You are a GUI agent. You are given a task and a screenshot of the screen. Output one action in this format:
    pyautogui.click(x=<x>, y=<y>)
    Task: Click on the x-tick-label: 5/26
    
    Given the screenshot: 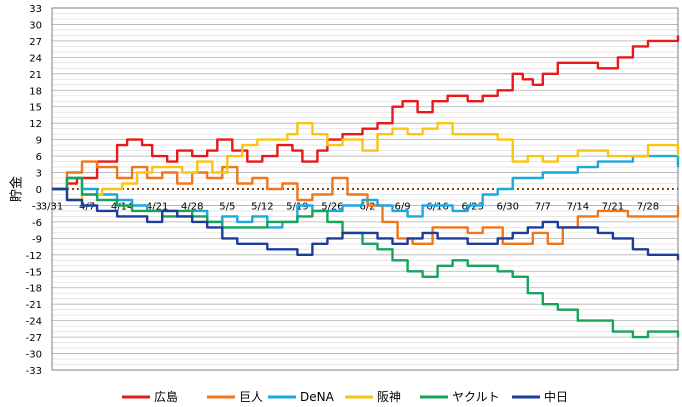 What is the action you would take?
    pyautogui.click(x=332, y=206)
    